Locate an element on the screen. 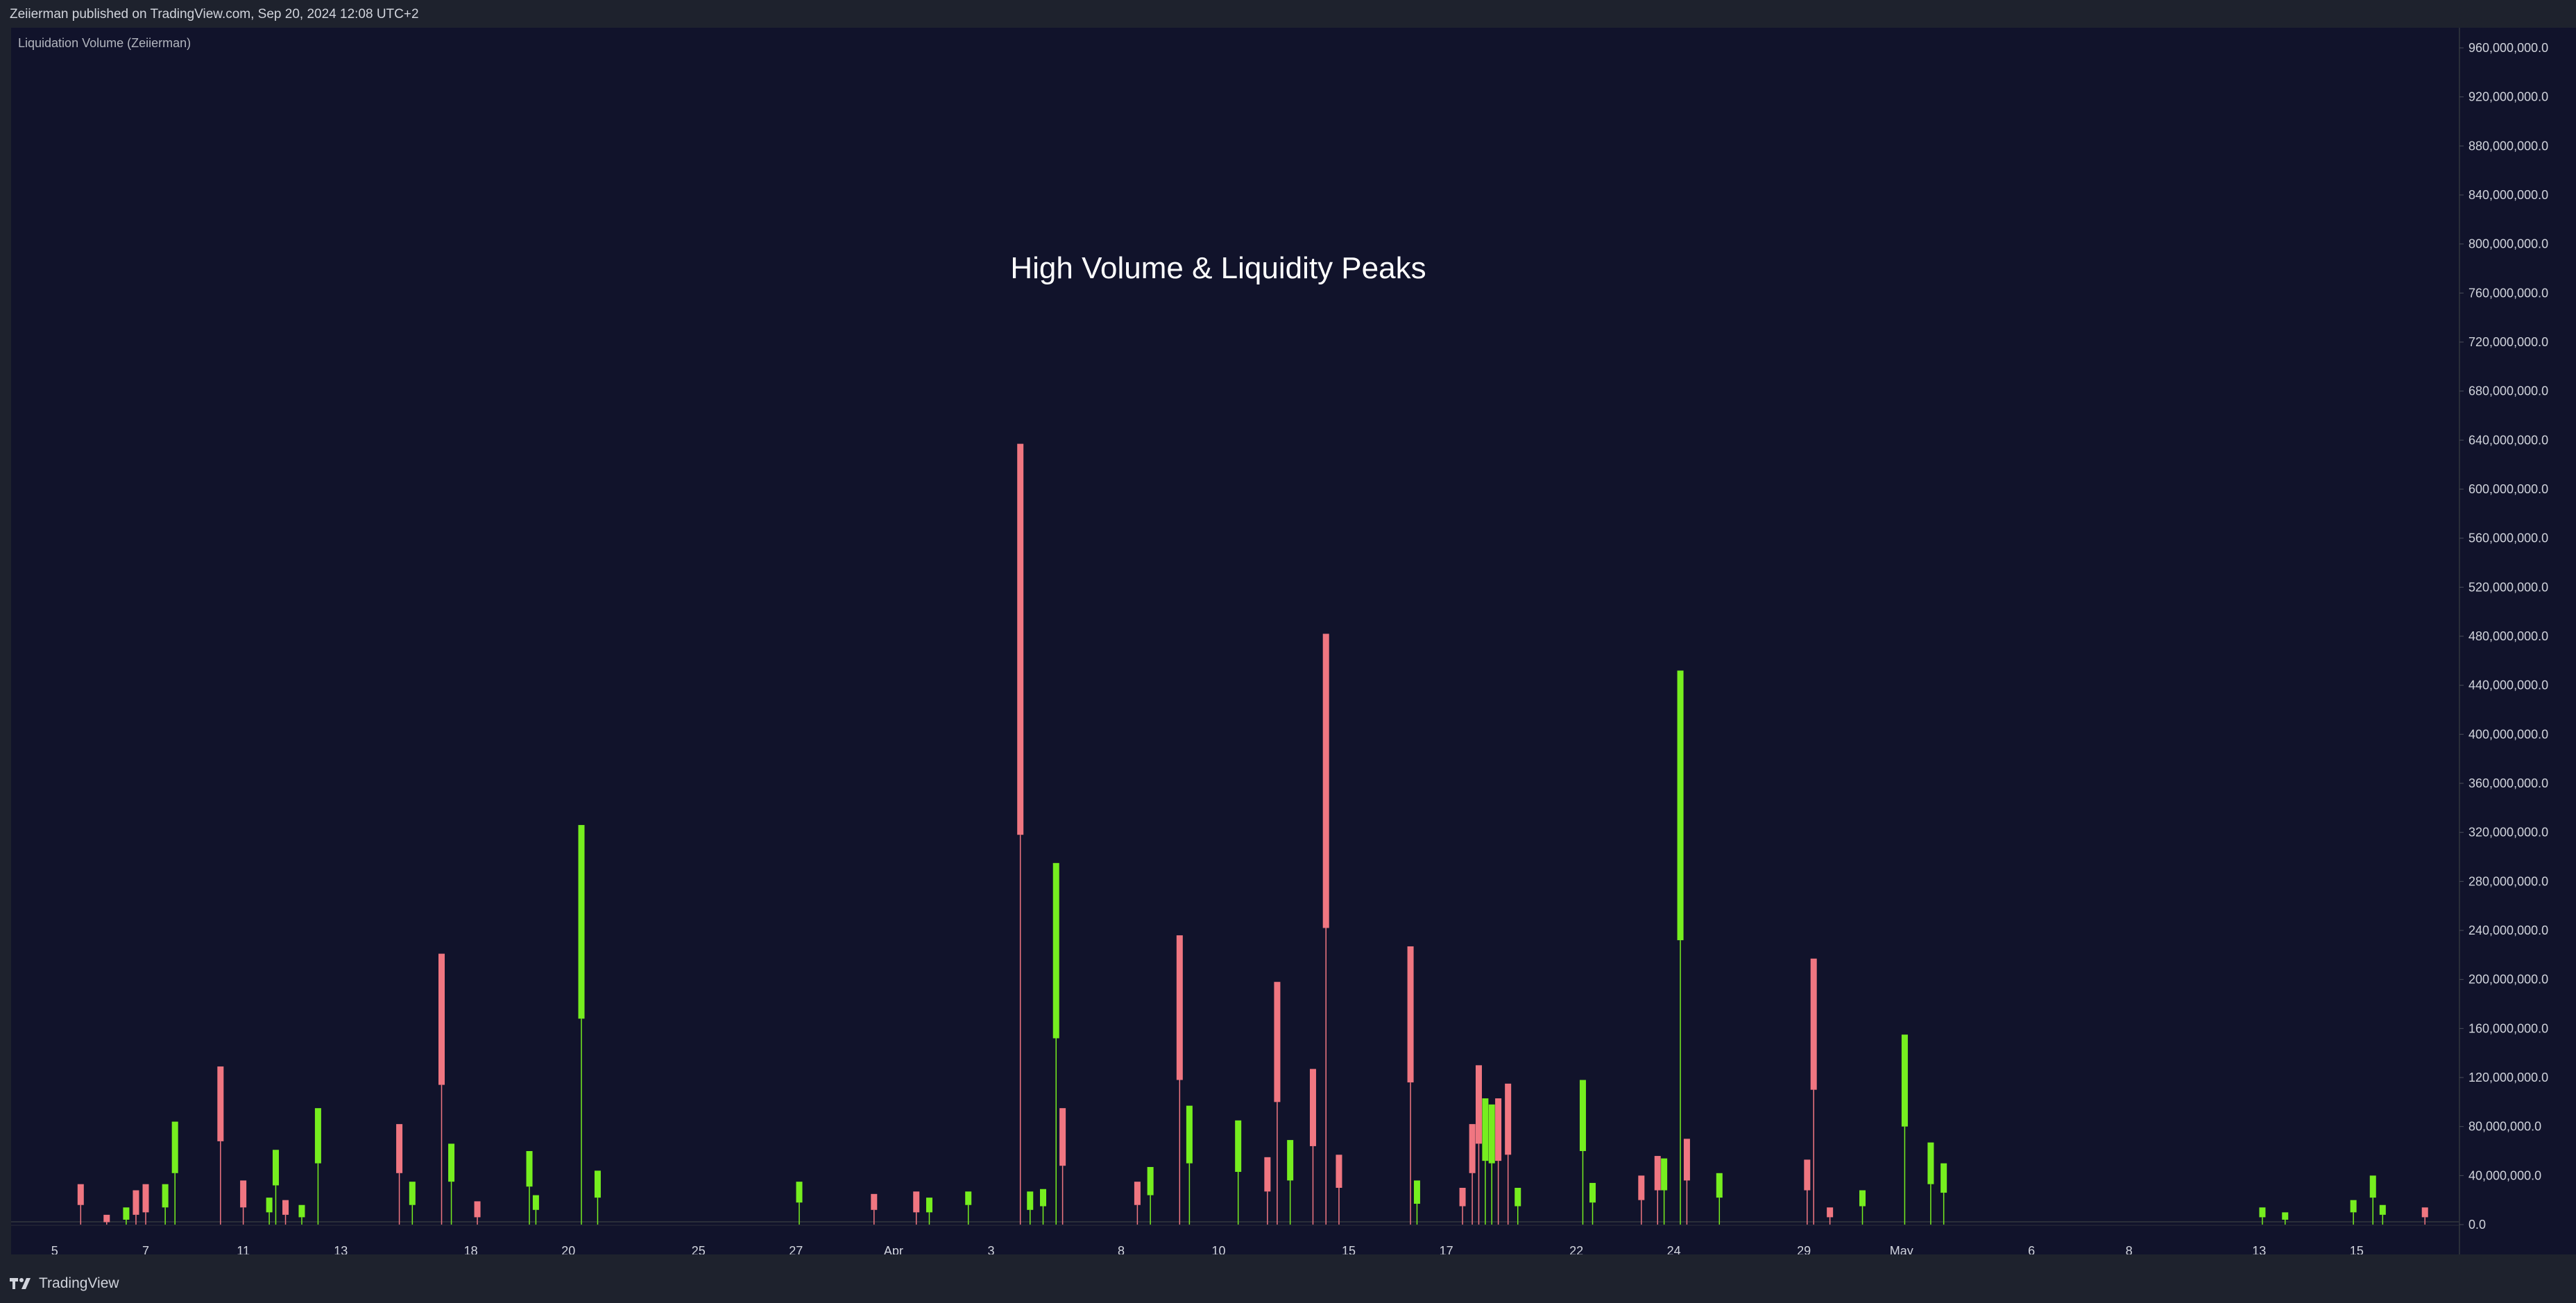 The height and width of the screenshot is (1303, 2576). x-tick-label: 7 is located at coordinates (145, 1251).